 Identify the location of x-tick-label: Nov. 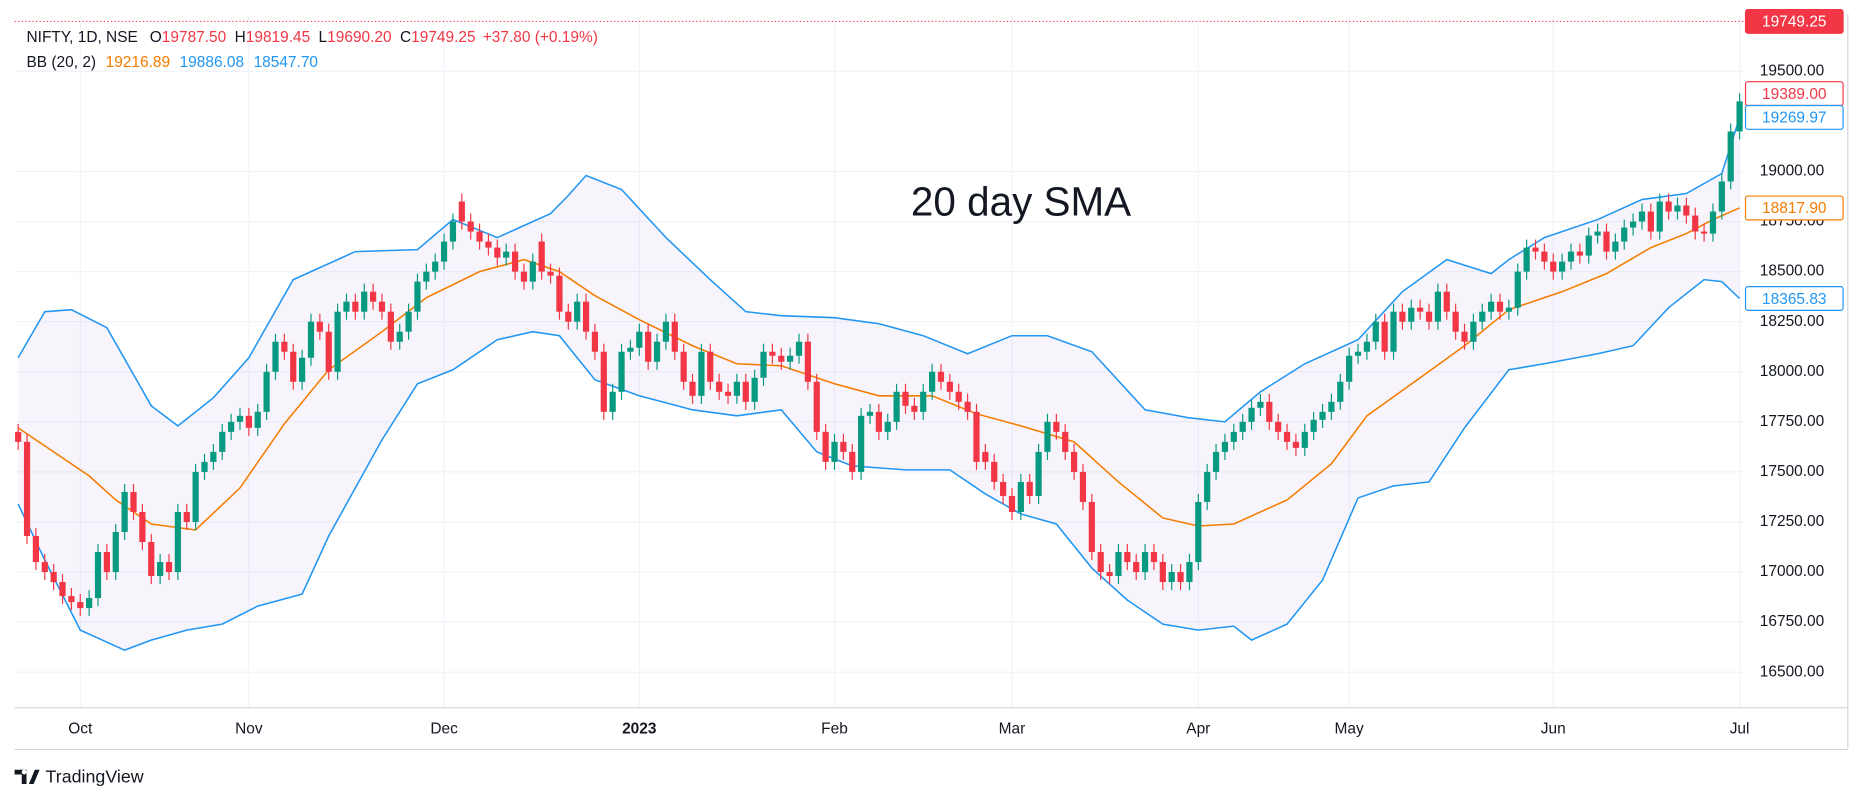
(249, 728).